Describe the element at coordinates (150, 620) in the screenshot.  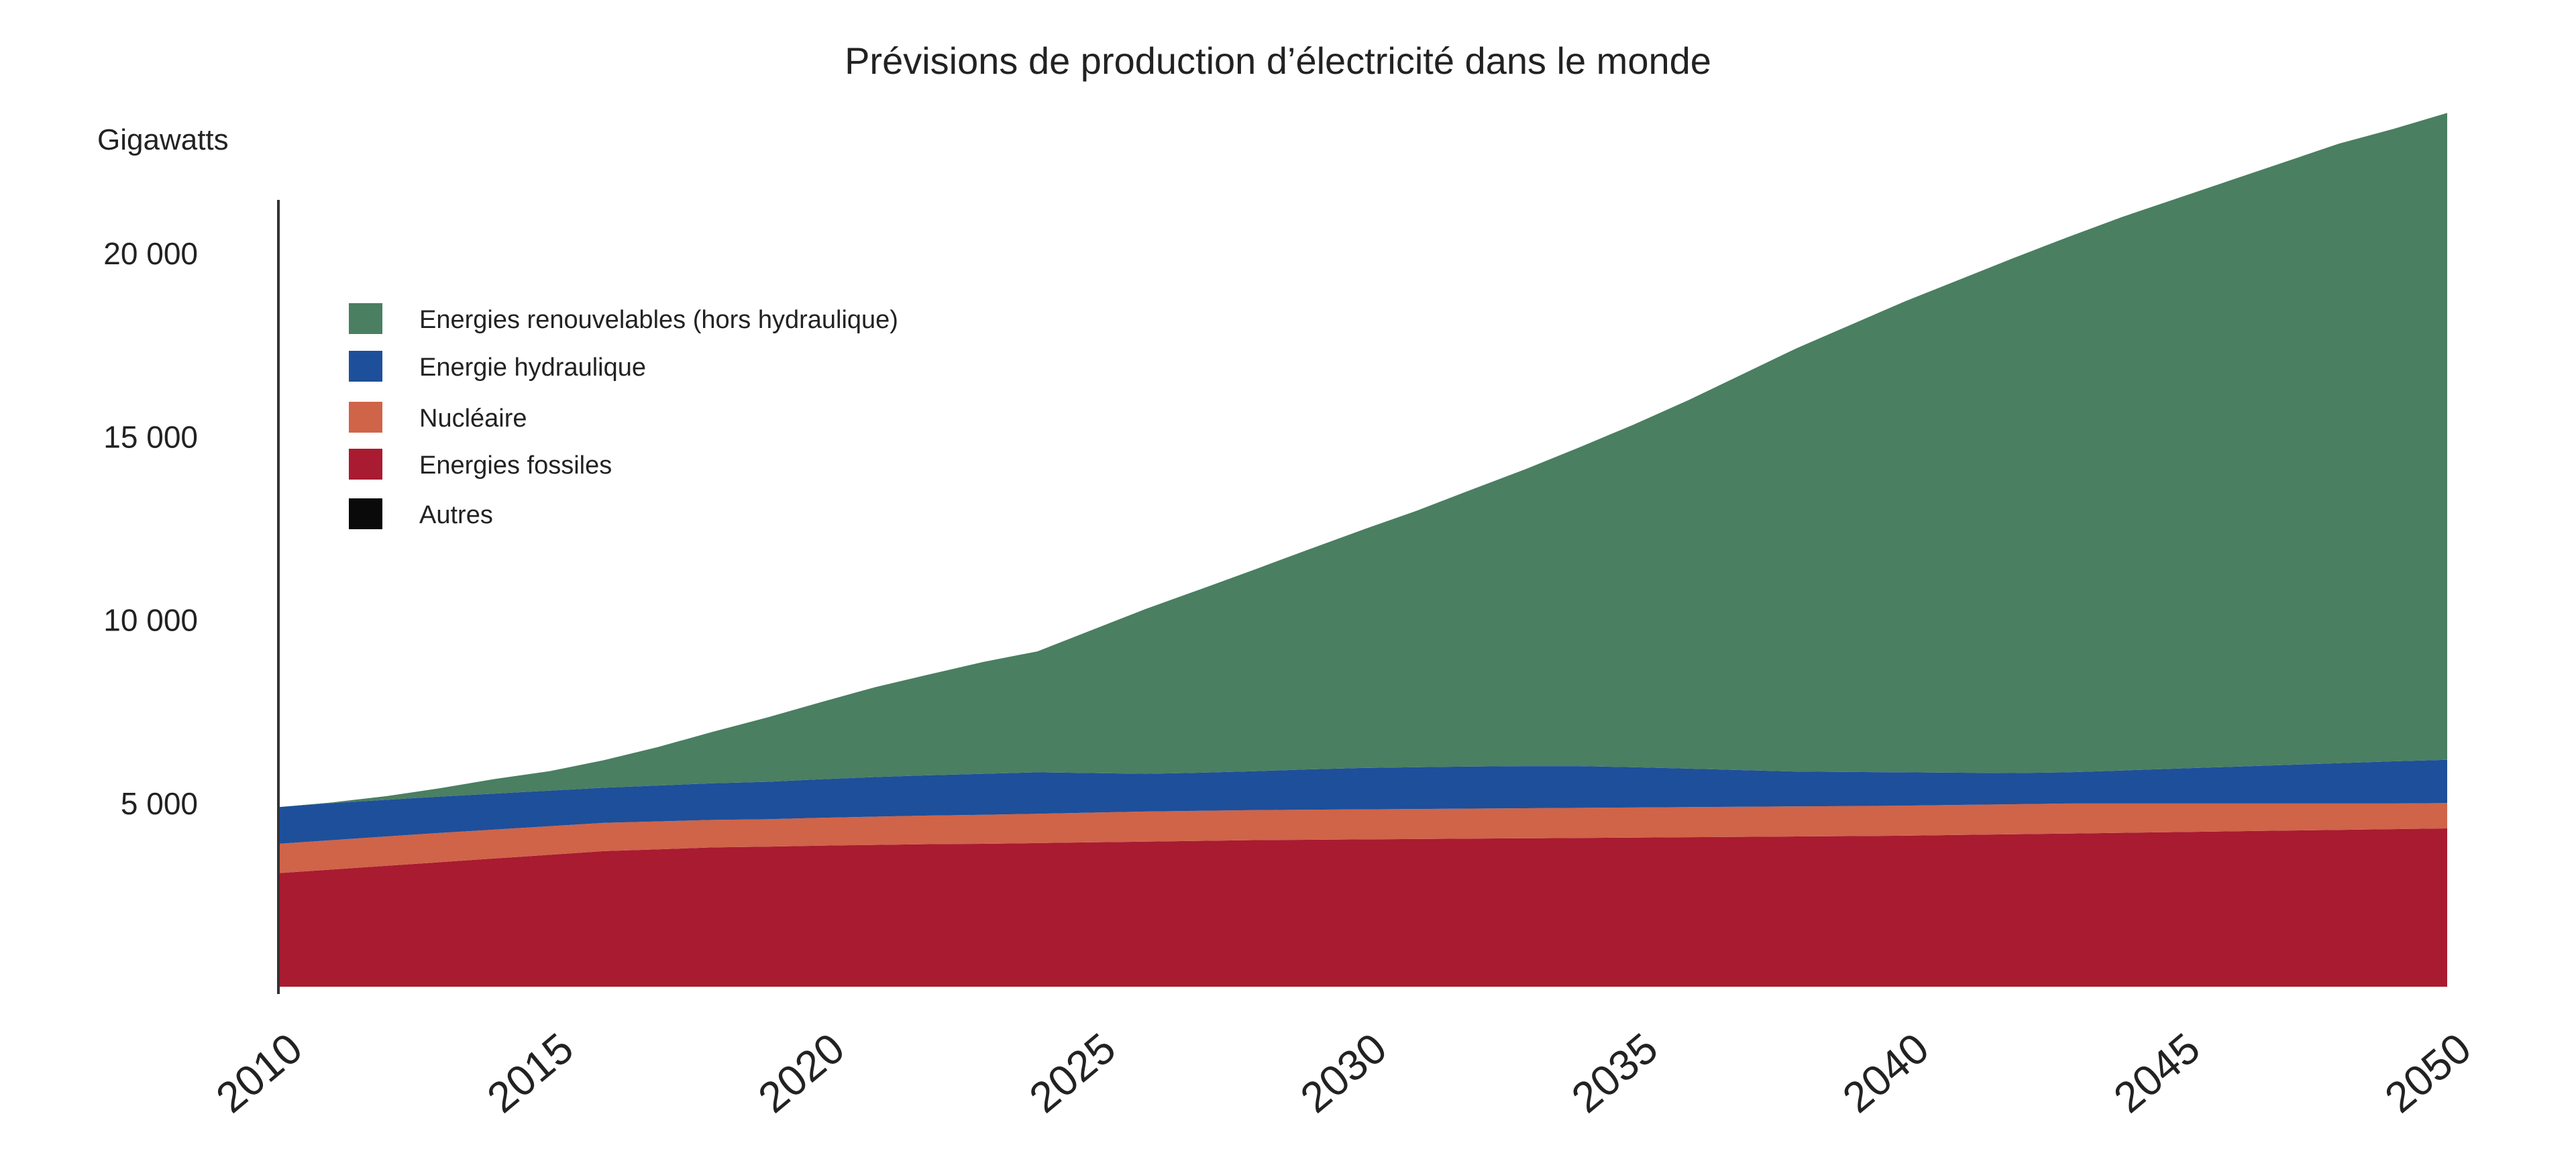
I see `y-tick-label: 10 000` at that location.